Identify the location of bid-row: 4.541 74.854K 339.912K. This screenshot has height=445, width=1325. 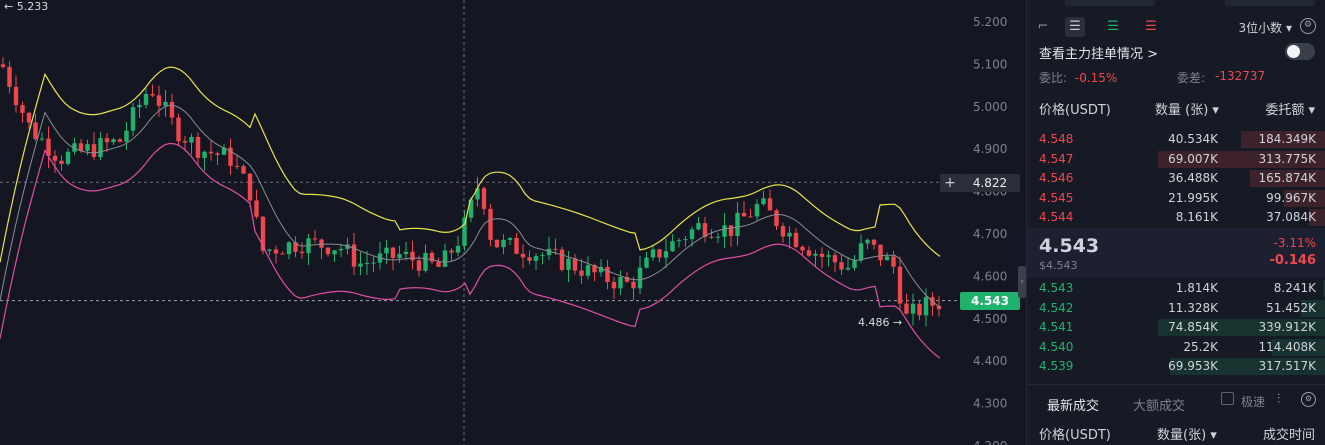
(1176, 327).